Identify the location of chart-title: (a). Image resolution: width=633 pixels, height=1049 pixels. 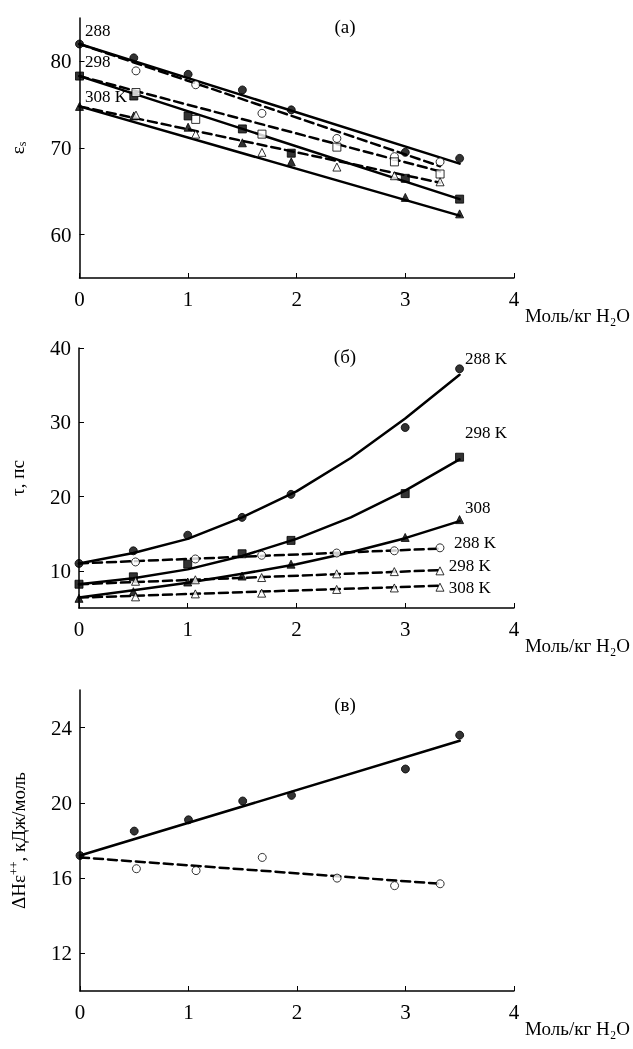
(345, 27).